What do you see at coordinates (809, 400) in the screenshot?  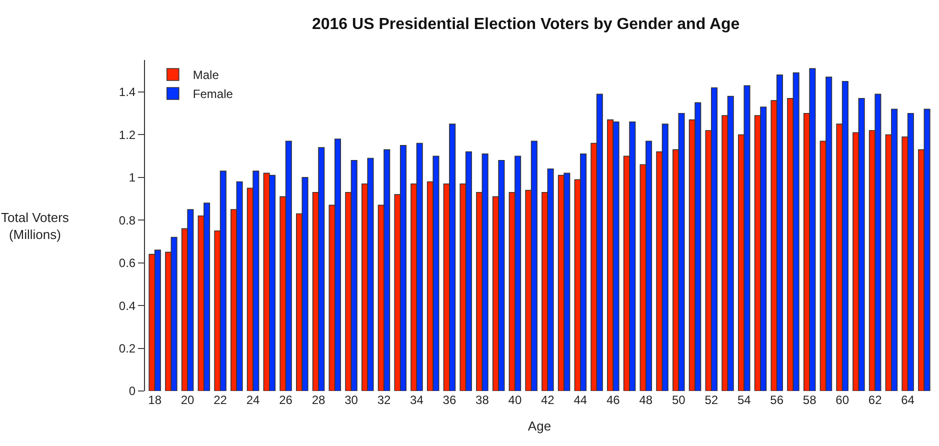 I see `x-tick-label: 58` at bounding box center [809, 400].